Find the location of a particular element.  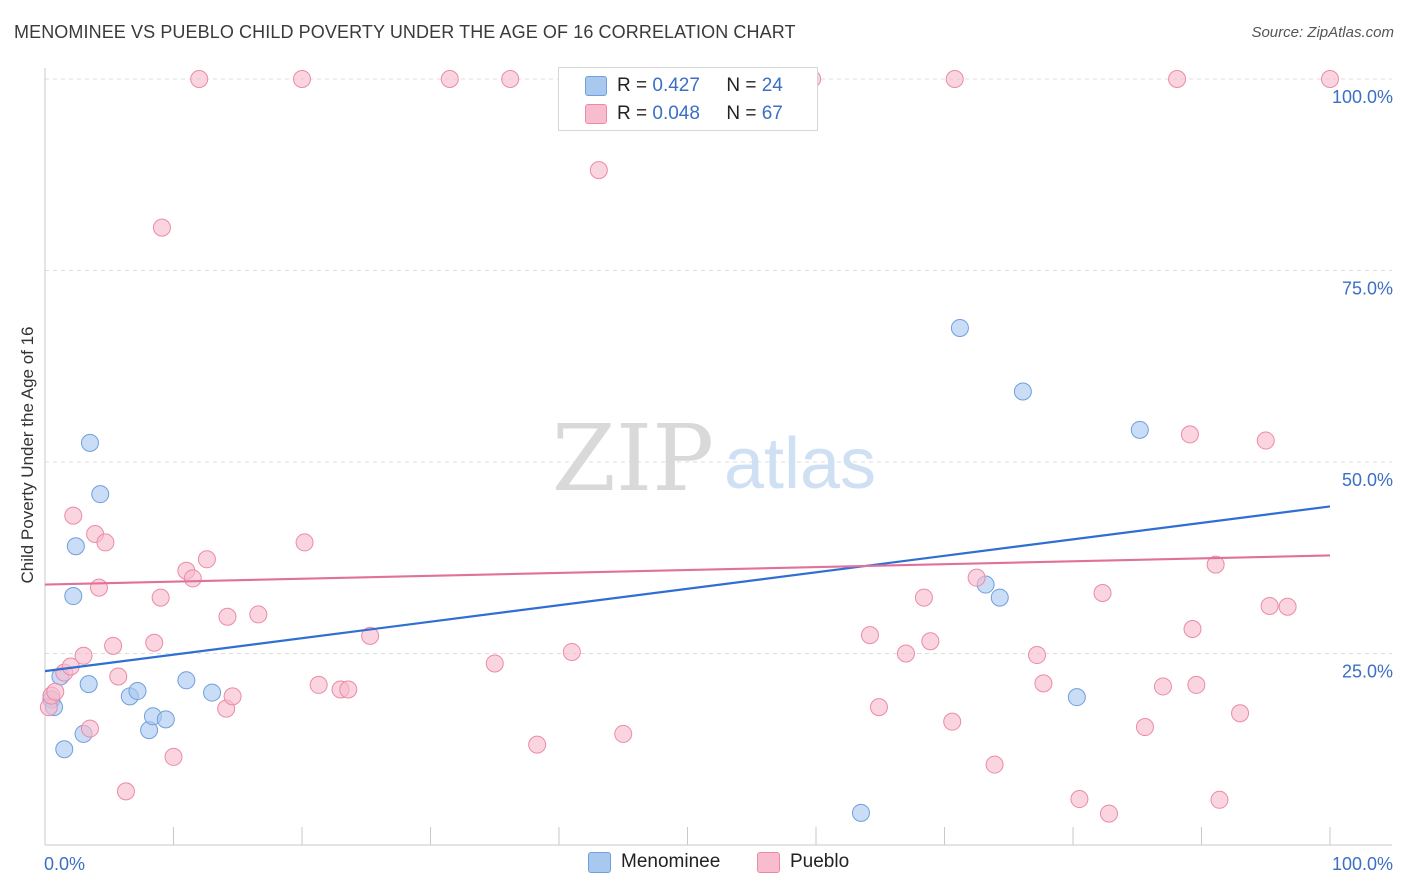

y-tick-label: 100.0% is located at coordinates (1362, 97).